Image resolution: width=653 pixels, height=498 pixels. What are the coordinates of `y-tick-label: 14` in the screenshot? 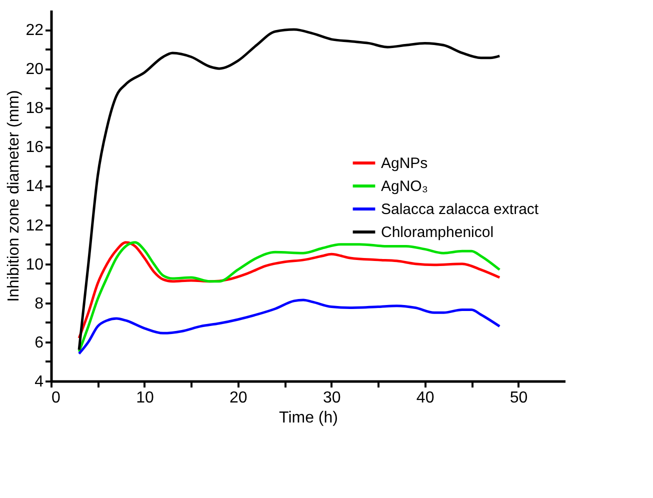 It's located at (35, 187).